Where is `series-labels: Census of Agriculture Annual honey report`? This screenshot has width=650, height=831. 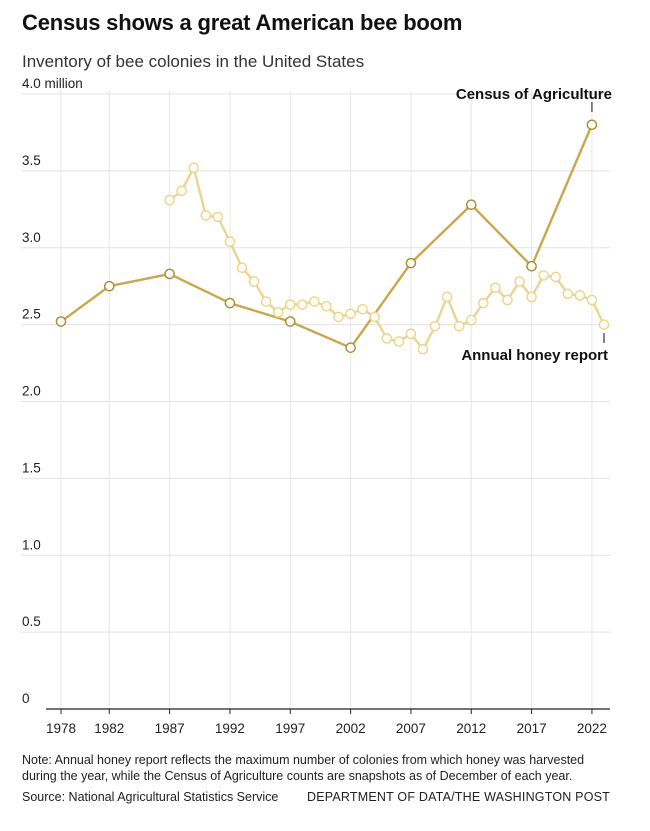 series-labels: Census of Agriculture Annual honey report is located at coordinates (534, 225).